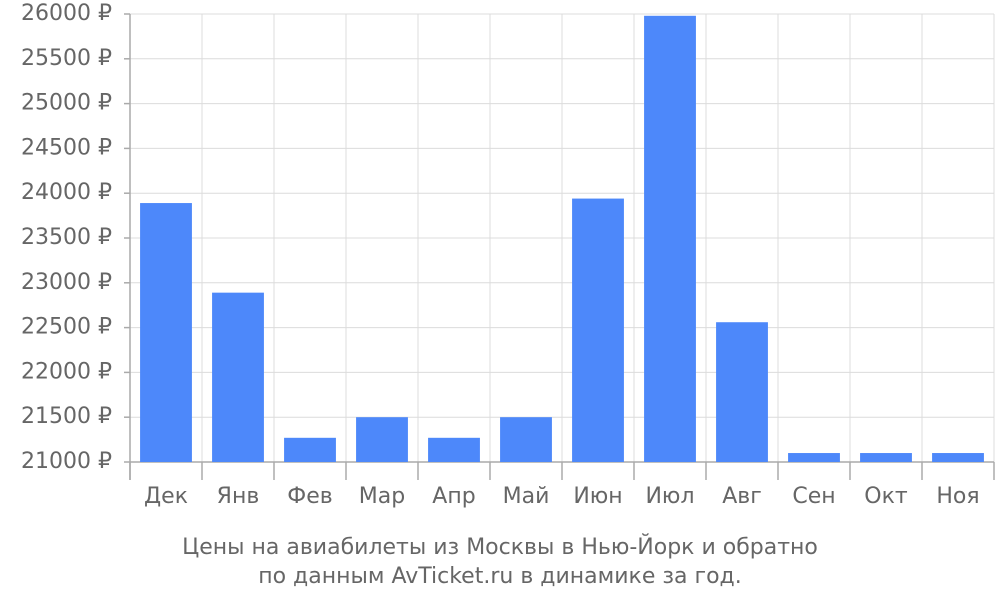 The height and width of the screenshot is (600, 1000). Describe the element at coordinates (66, 147) in the screenshot. I see `y-tick-label: 24500 ₽` at that location.